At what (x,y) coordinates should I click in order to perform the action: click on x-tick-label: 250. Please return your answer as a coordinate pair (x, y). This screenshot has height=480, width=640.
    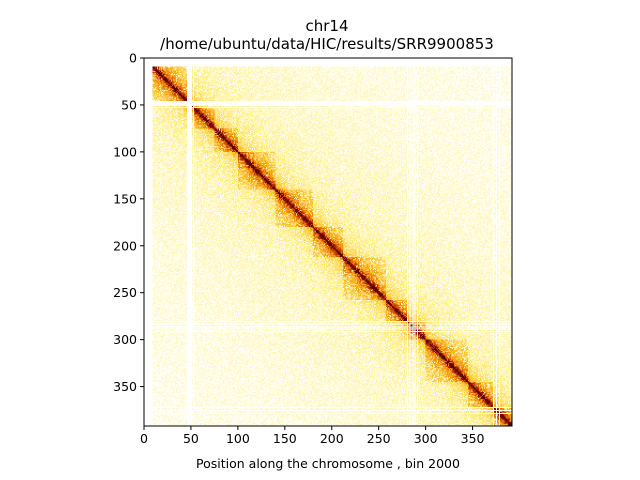
    Looking at the image, I should click on (379, 438).